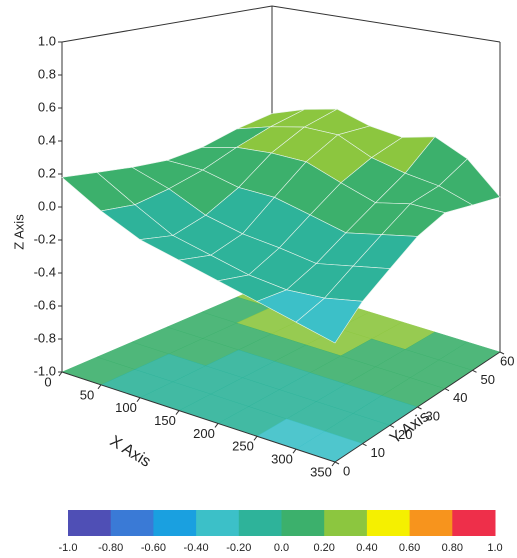 The width and height of the screenshot is (517, 558). What do you see at coordinates (47, 106) in the screenshot?
I see `z-tick-label: 0.6` at bounding box center [47, 106].